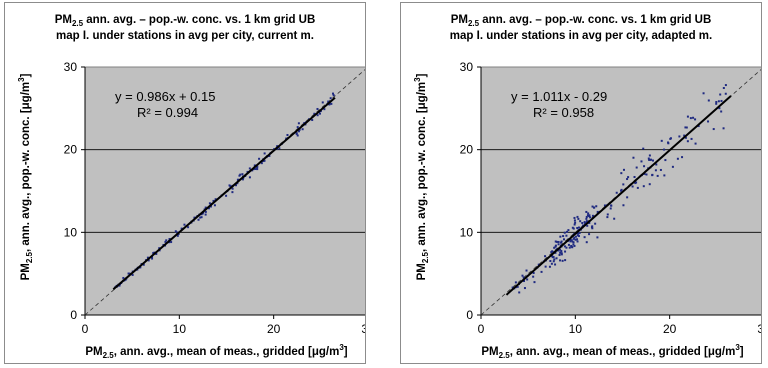  Describe the element at coordinates (467, 150) in the screenshot. I see `y-tick-label: 20` at that location.